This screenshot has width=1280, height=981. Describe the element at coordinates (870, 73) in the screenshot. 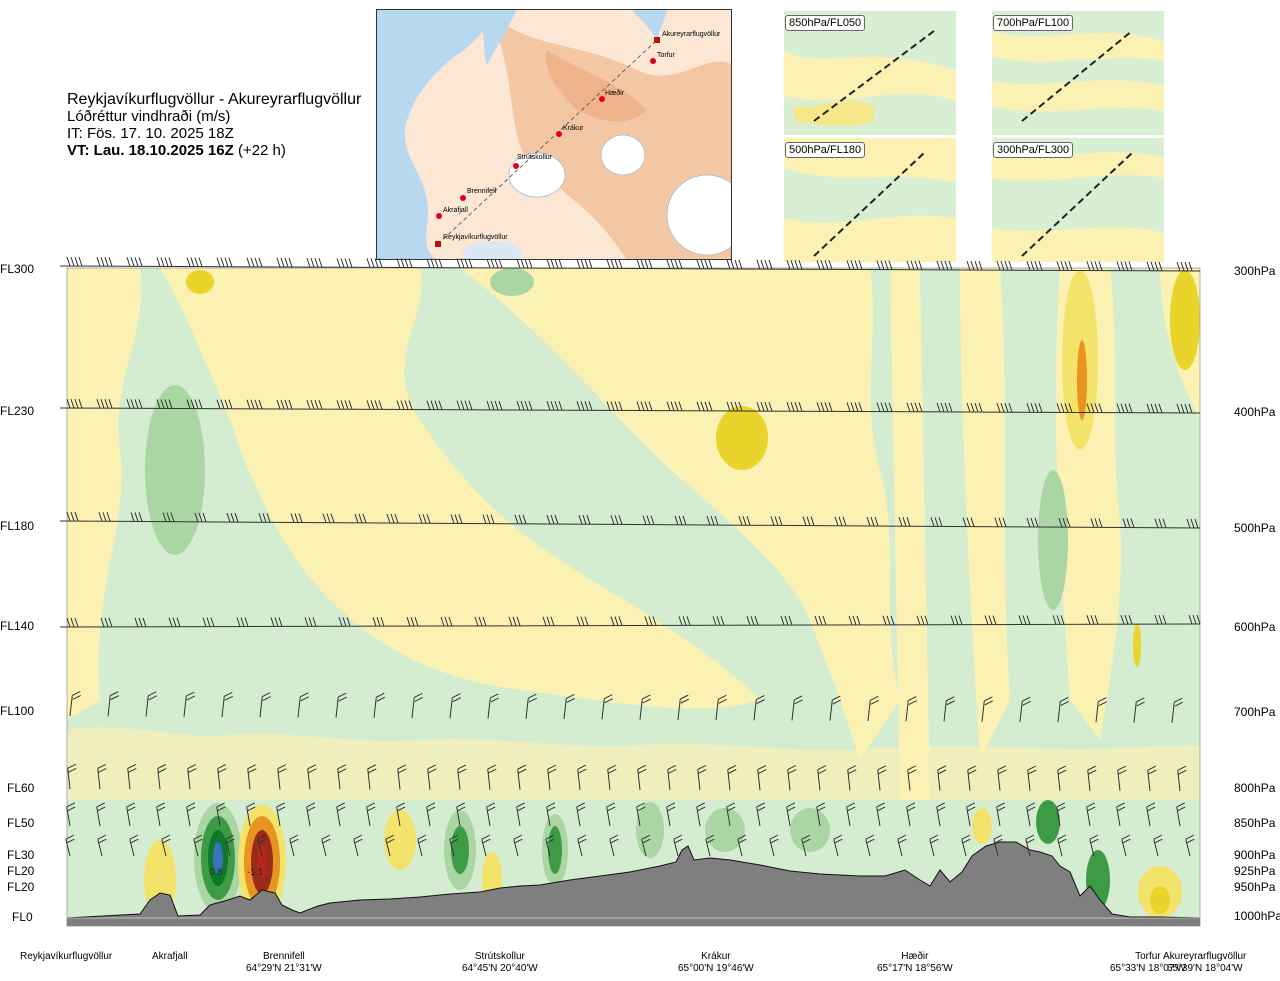

I see `mini-map-850-svg` at that location.